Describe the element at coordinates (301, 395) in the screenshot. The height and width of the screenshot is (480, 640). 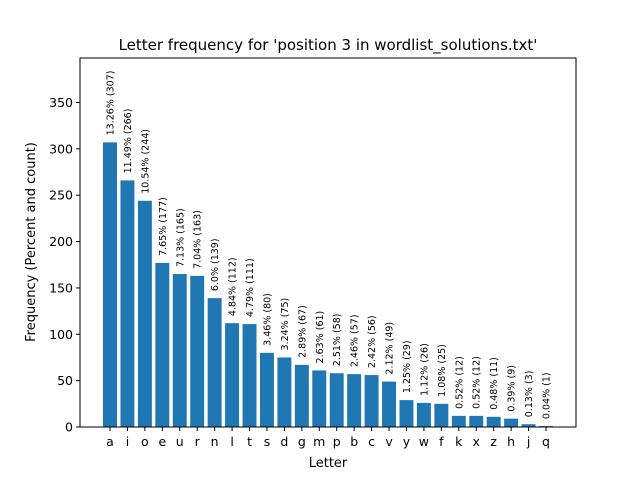
I see `bar-g` at that location.